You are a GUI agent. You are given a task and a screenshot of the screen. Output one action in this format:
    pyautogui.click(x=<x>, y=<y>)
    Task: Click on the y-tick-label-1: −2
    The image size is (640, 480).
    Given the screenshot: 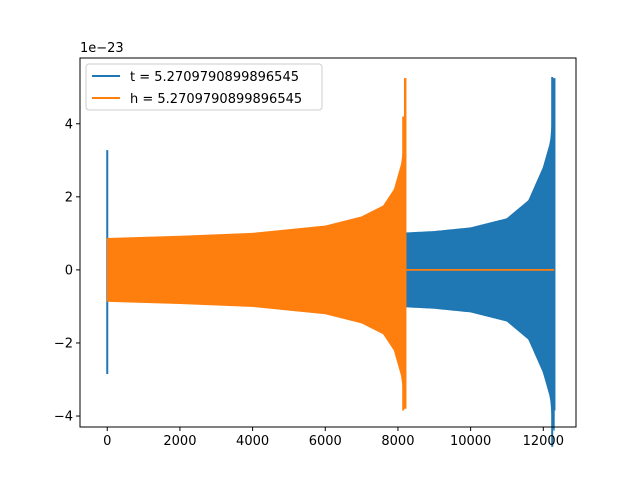 What is the action you would take?
    pyautogui.click(x=63, y=343)
    